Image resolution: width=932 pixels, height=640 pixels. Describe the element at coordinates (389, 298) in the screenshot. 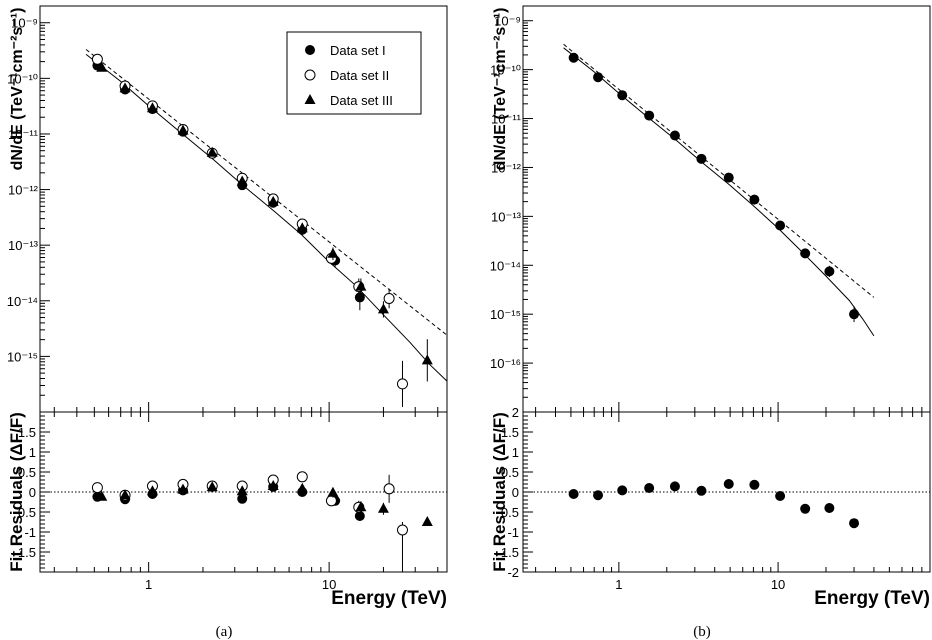

I see `data-set-ii-point` at that location.